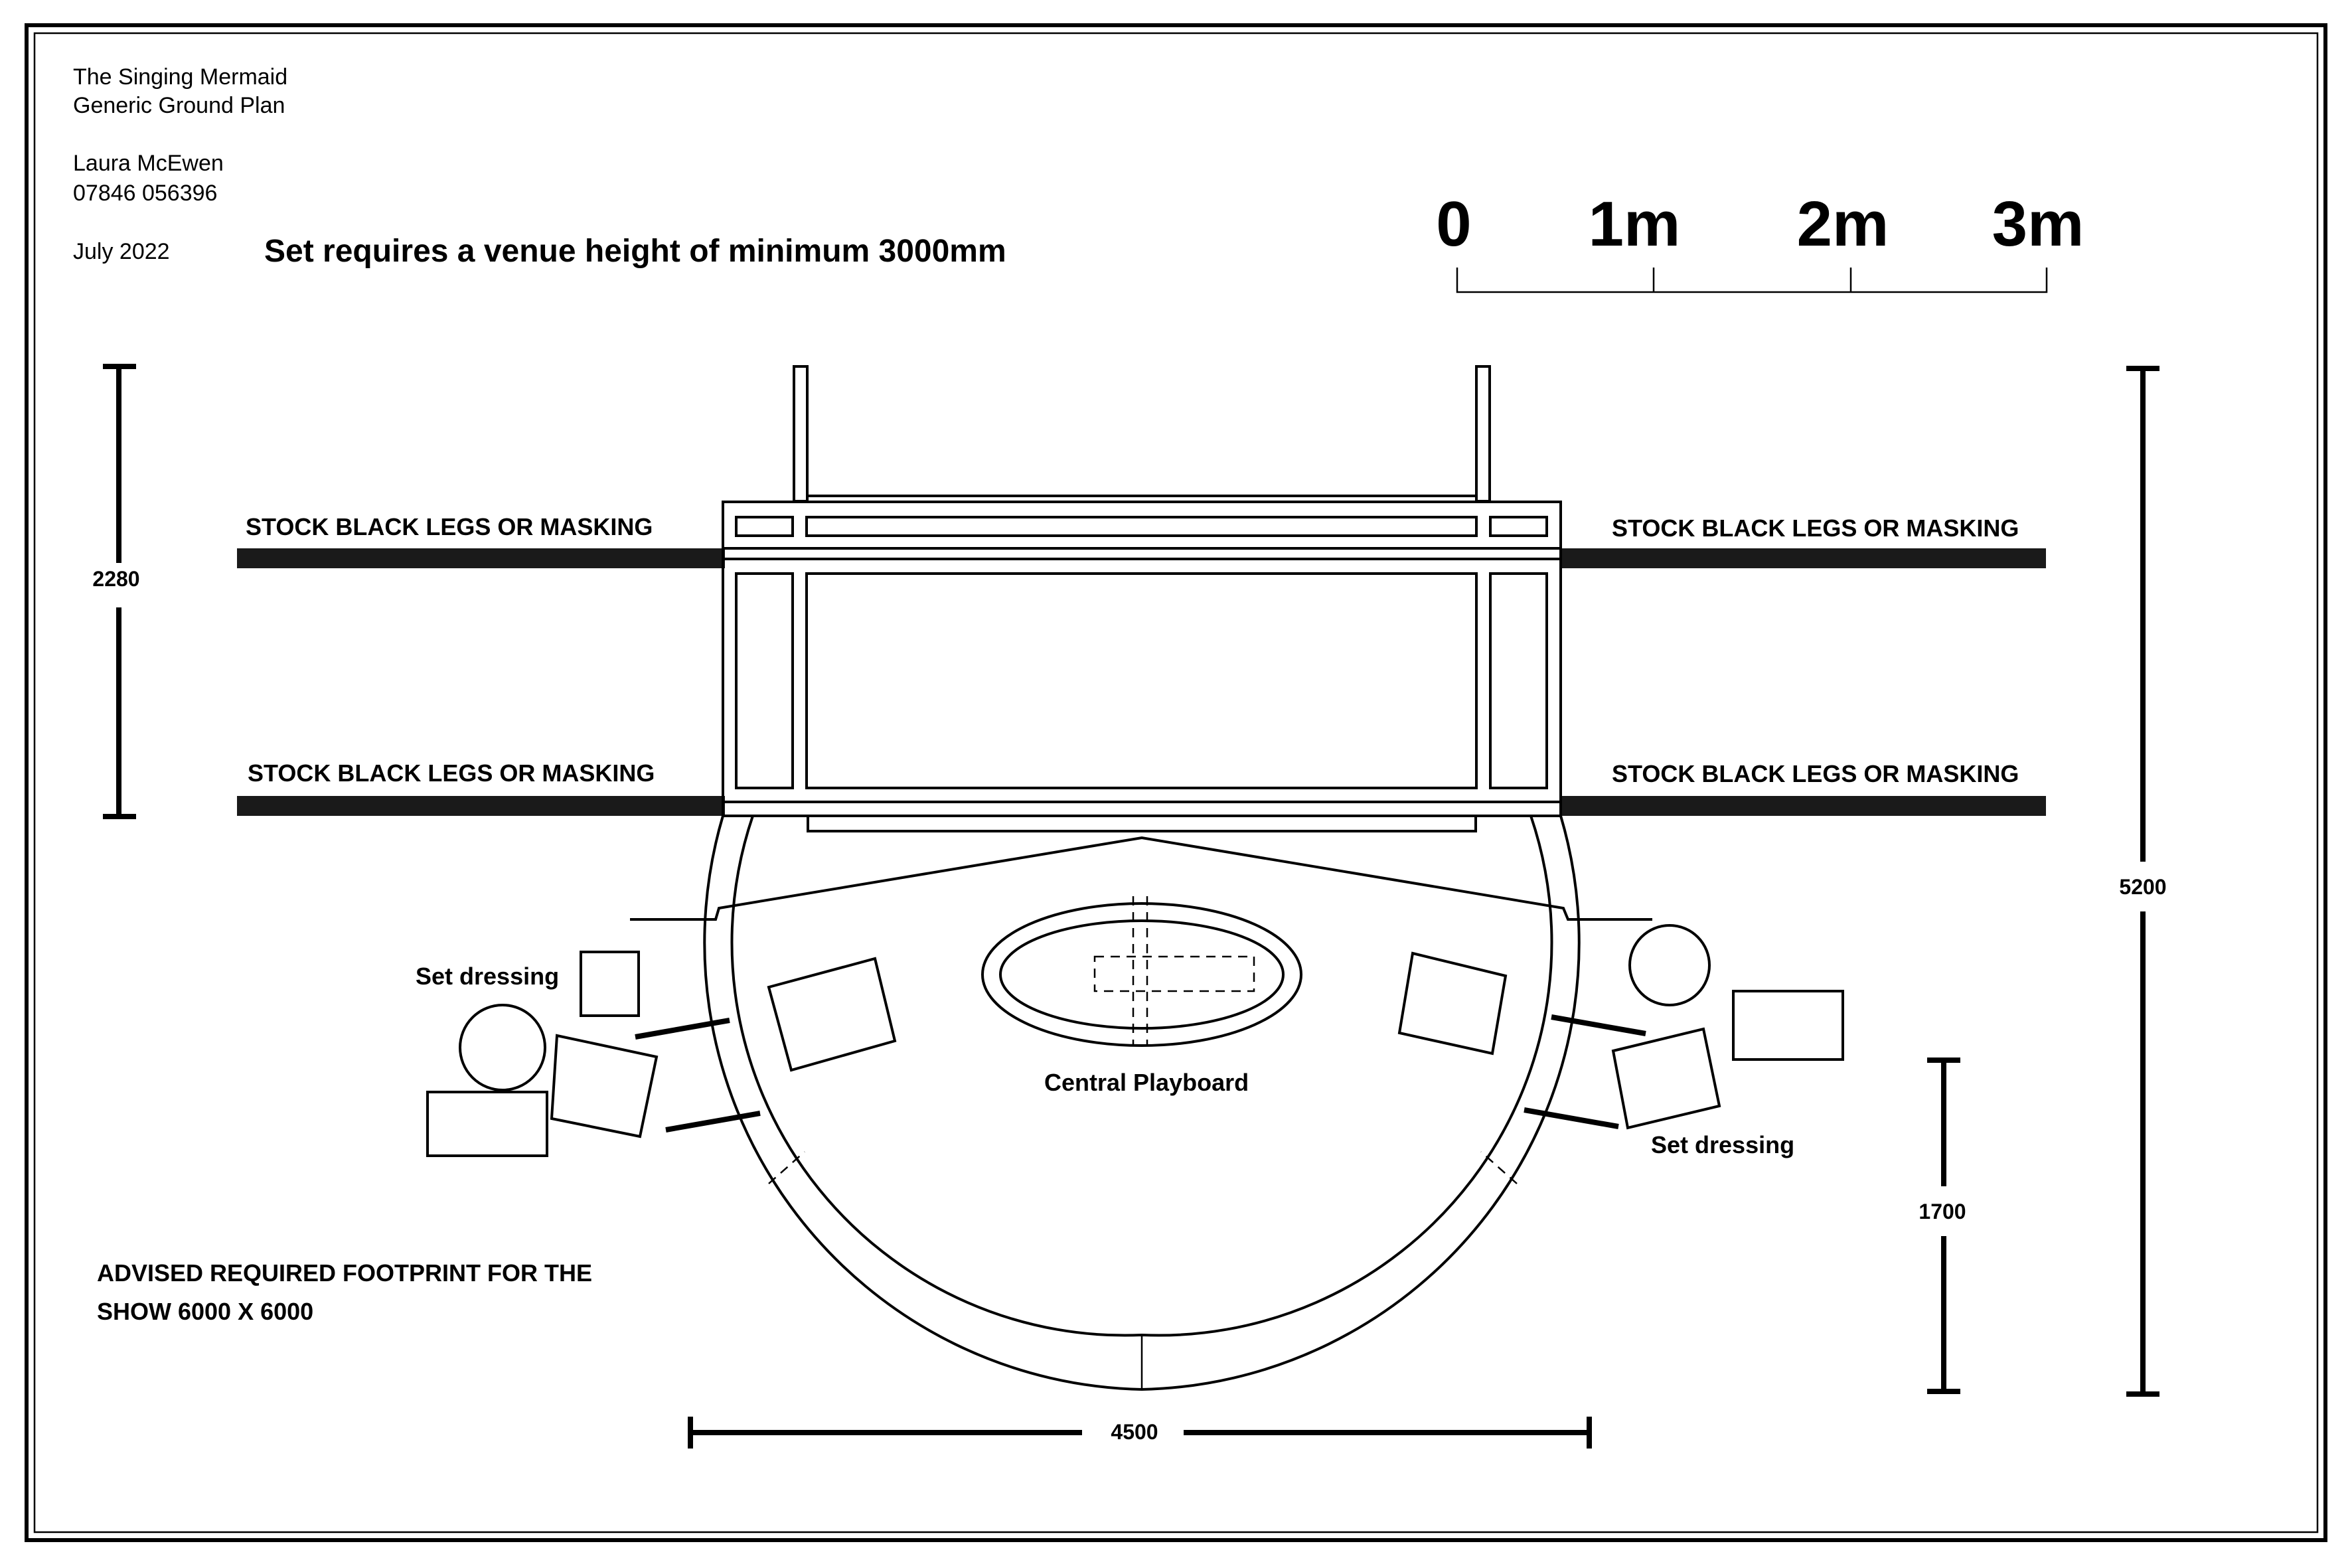  I want to click on scale-label-1m: 1m, so click(1635, 225).